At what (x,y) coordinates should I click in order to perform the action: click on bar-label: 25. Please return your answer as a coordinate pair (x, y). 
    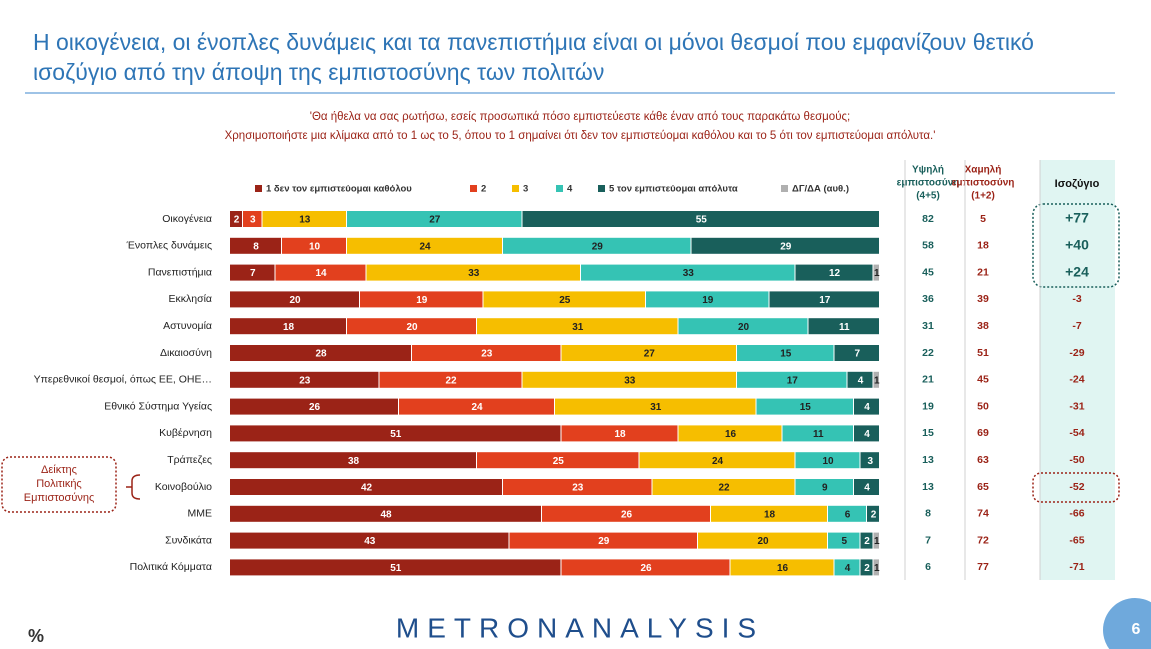
    Looking at the image, I should click on (565, 300).